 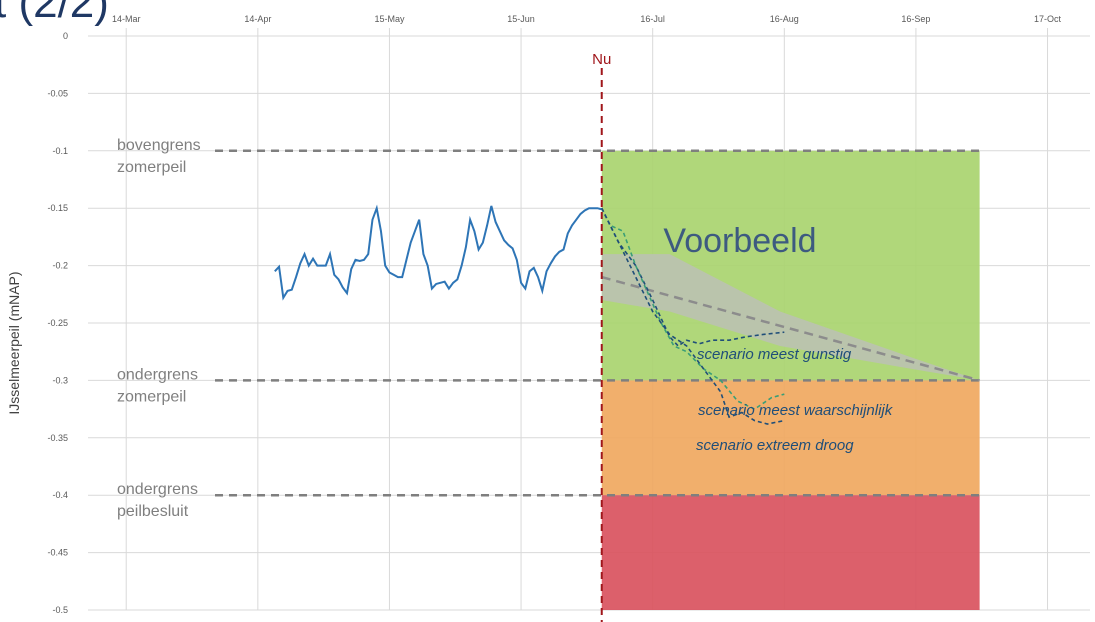 I want to click on y-tick-label: 0, so click(x=65, y=36).